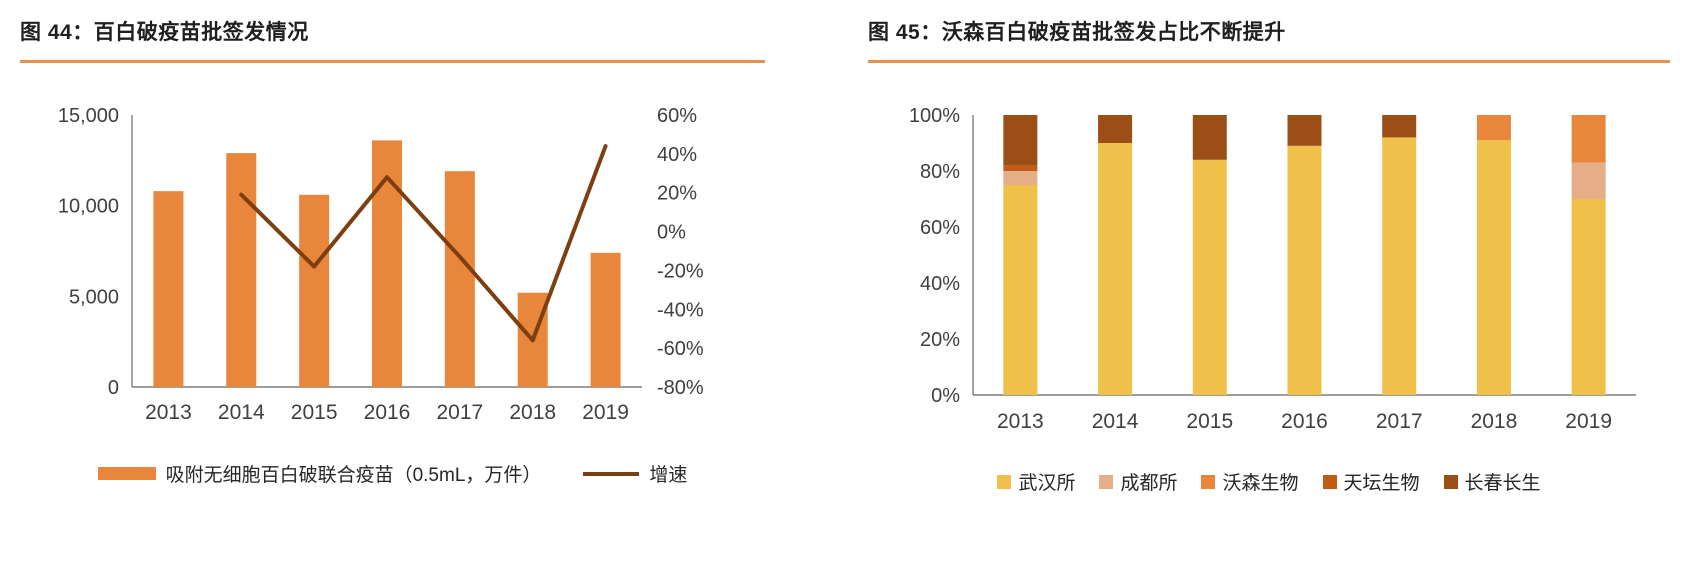  What do you see at coordinates (88, 207) in the screenshot?
I see `left-axis-tick-label: 10,000` at bounding box center [88, 207].